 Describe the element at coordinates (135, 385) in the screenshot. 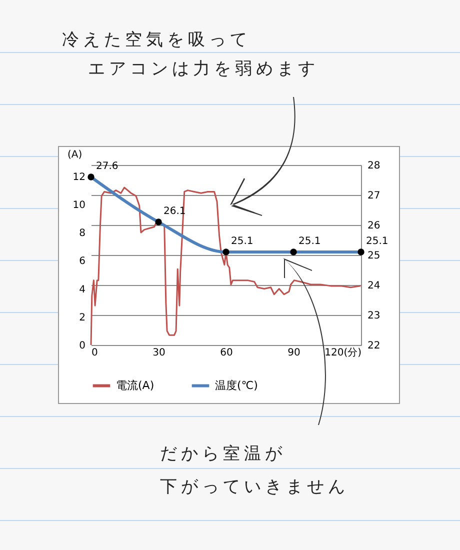

I see `legend-label: 電流(A)` at that location.